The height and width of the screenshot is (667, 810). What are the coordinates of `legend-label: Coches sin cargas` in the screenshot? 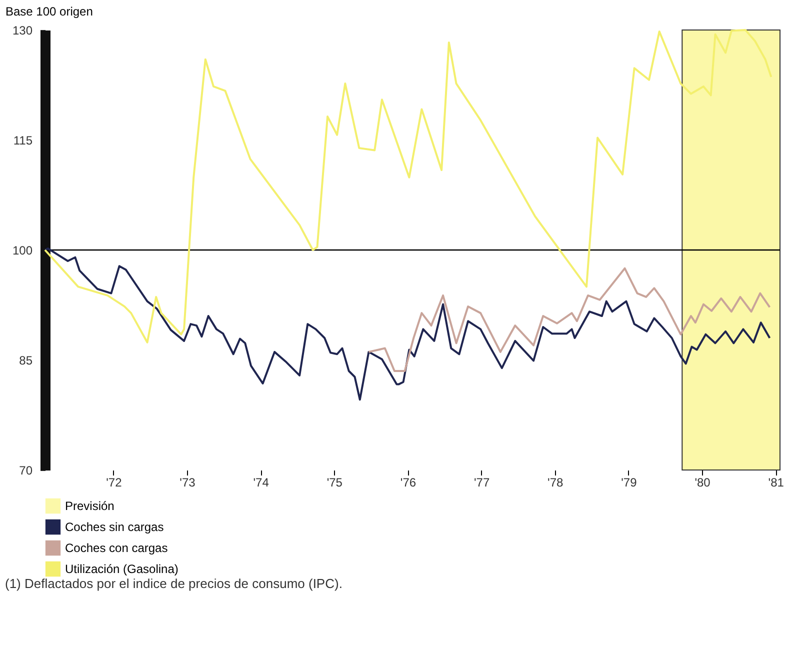 It's located at (114, 527).